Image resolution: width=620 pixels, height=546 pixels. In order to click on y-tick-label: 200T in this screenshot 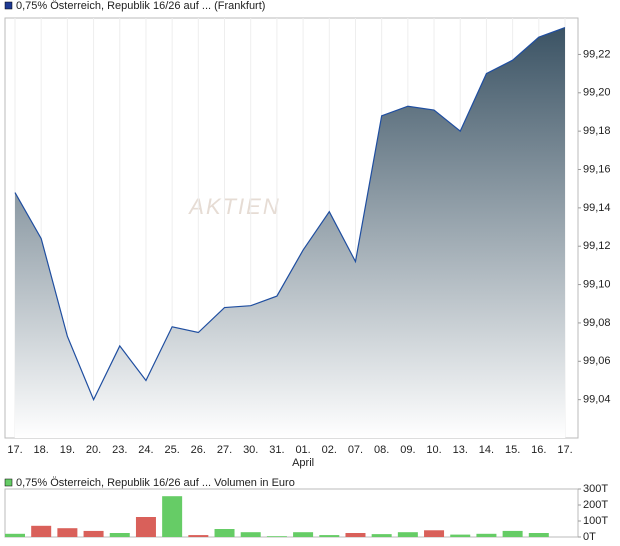, I will do `click(595, 505)`.